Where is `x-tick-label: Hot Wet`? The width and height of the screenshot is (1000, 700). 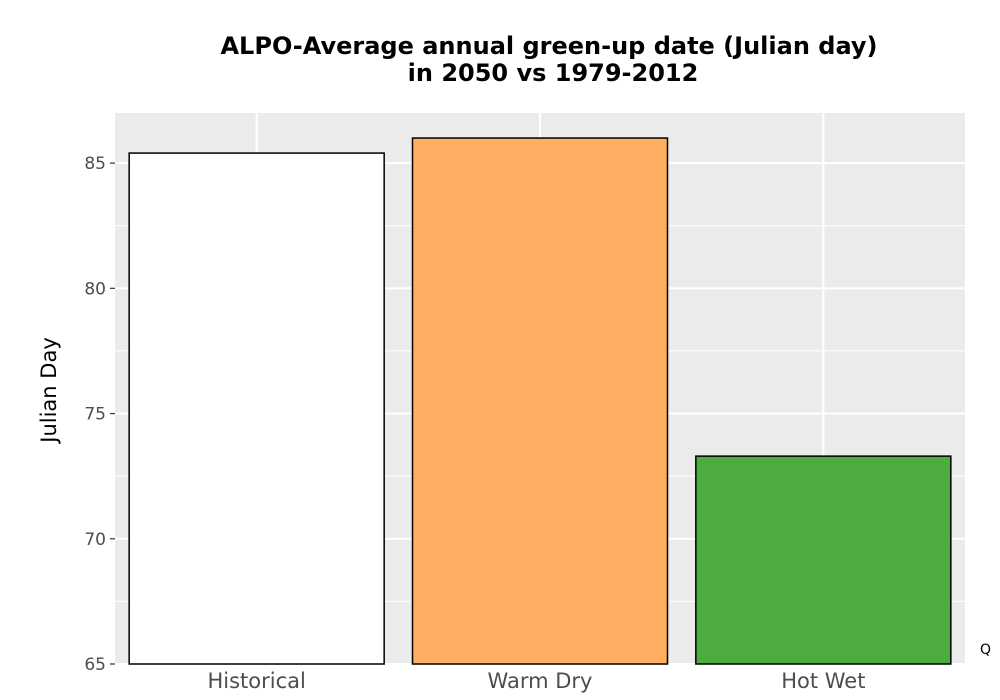 x-tick-label: Hot Wet is located at coordinates (823, 681).